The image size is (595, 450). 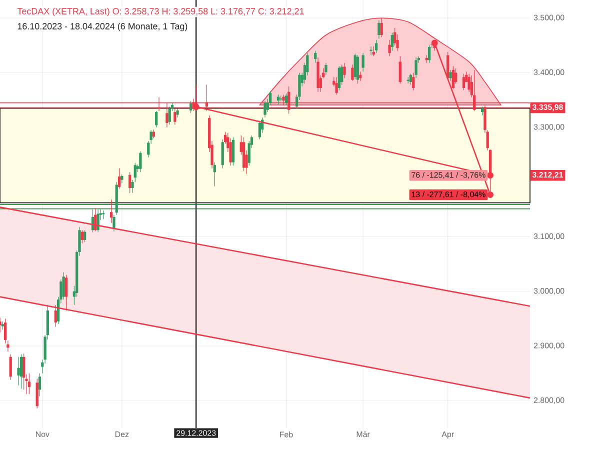 What do you see at coordinates (103, 27) in the screenshot?
I see `text: 16.10.2023 - 18.04.2024 (6 Monate, 1 Tag)` at bounding box center [103, 27].